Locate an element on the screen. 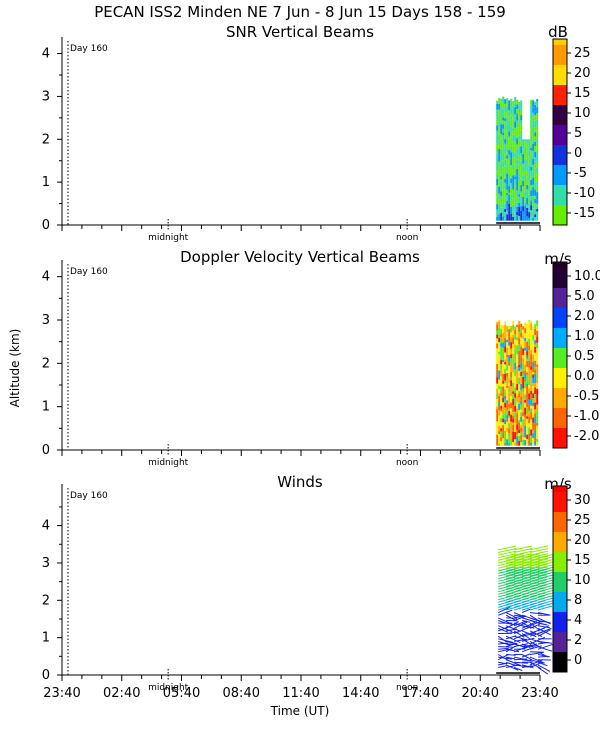 This screenshot has width=600, height=750. panel-2-y-tick-label: 0 is located at coordinates (46, 450).